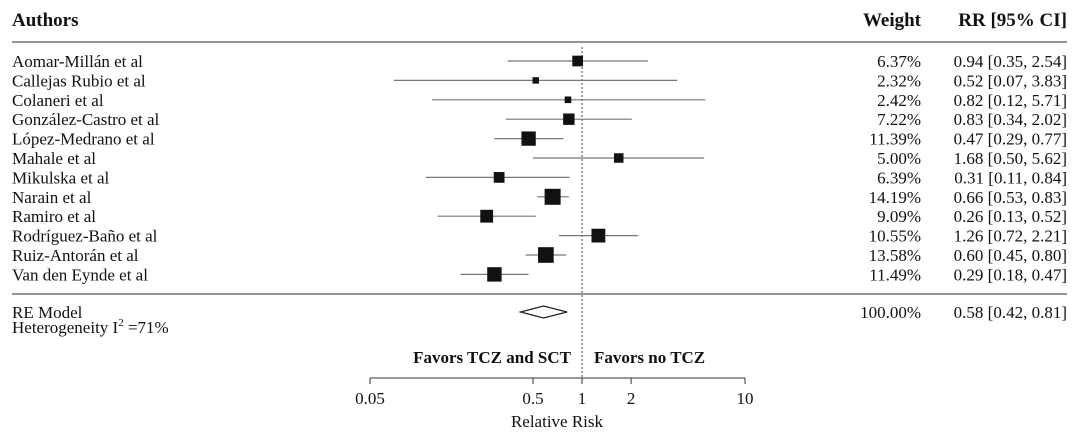 This screenshot has width=1077, height=433. Describe the element at coordinates (1010, 216) in the screenshot. I see `study-rr: 0.26 [0.13, 0.52]` at that location.